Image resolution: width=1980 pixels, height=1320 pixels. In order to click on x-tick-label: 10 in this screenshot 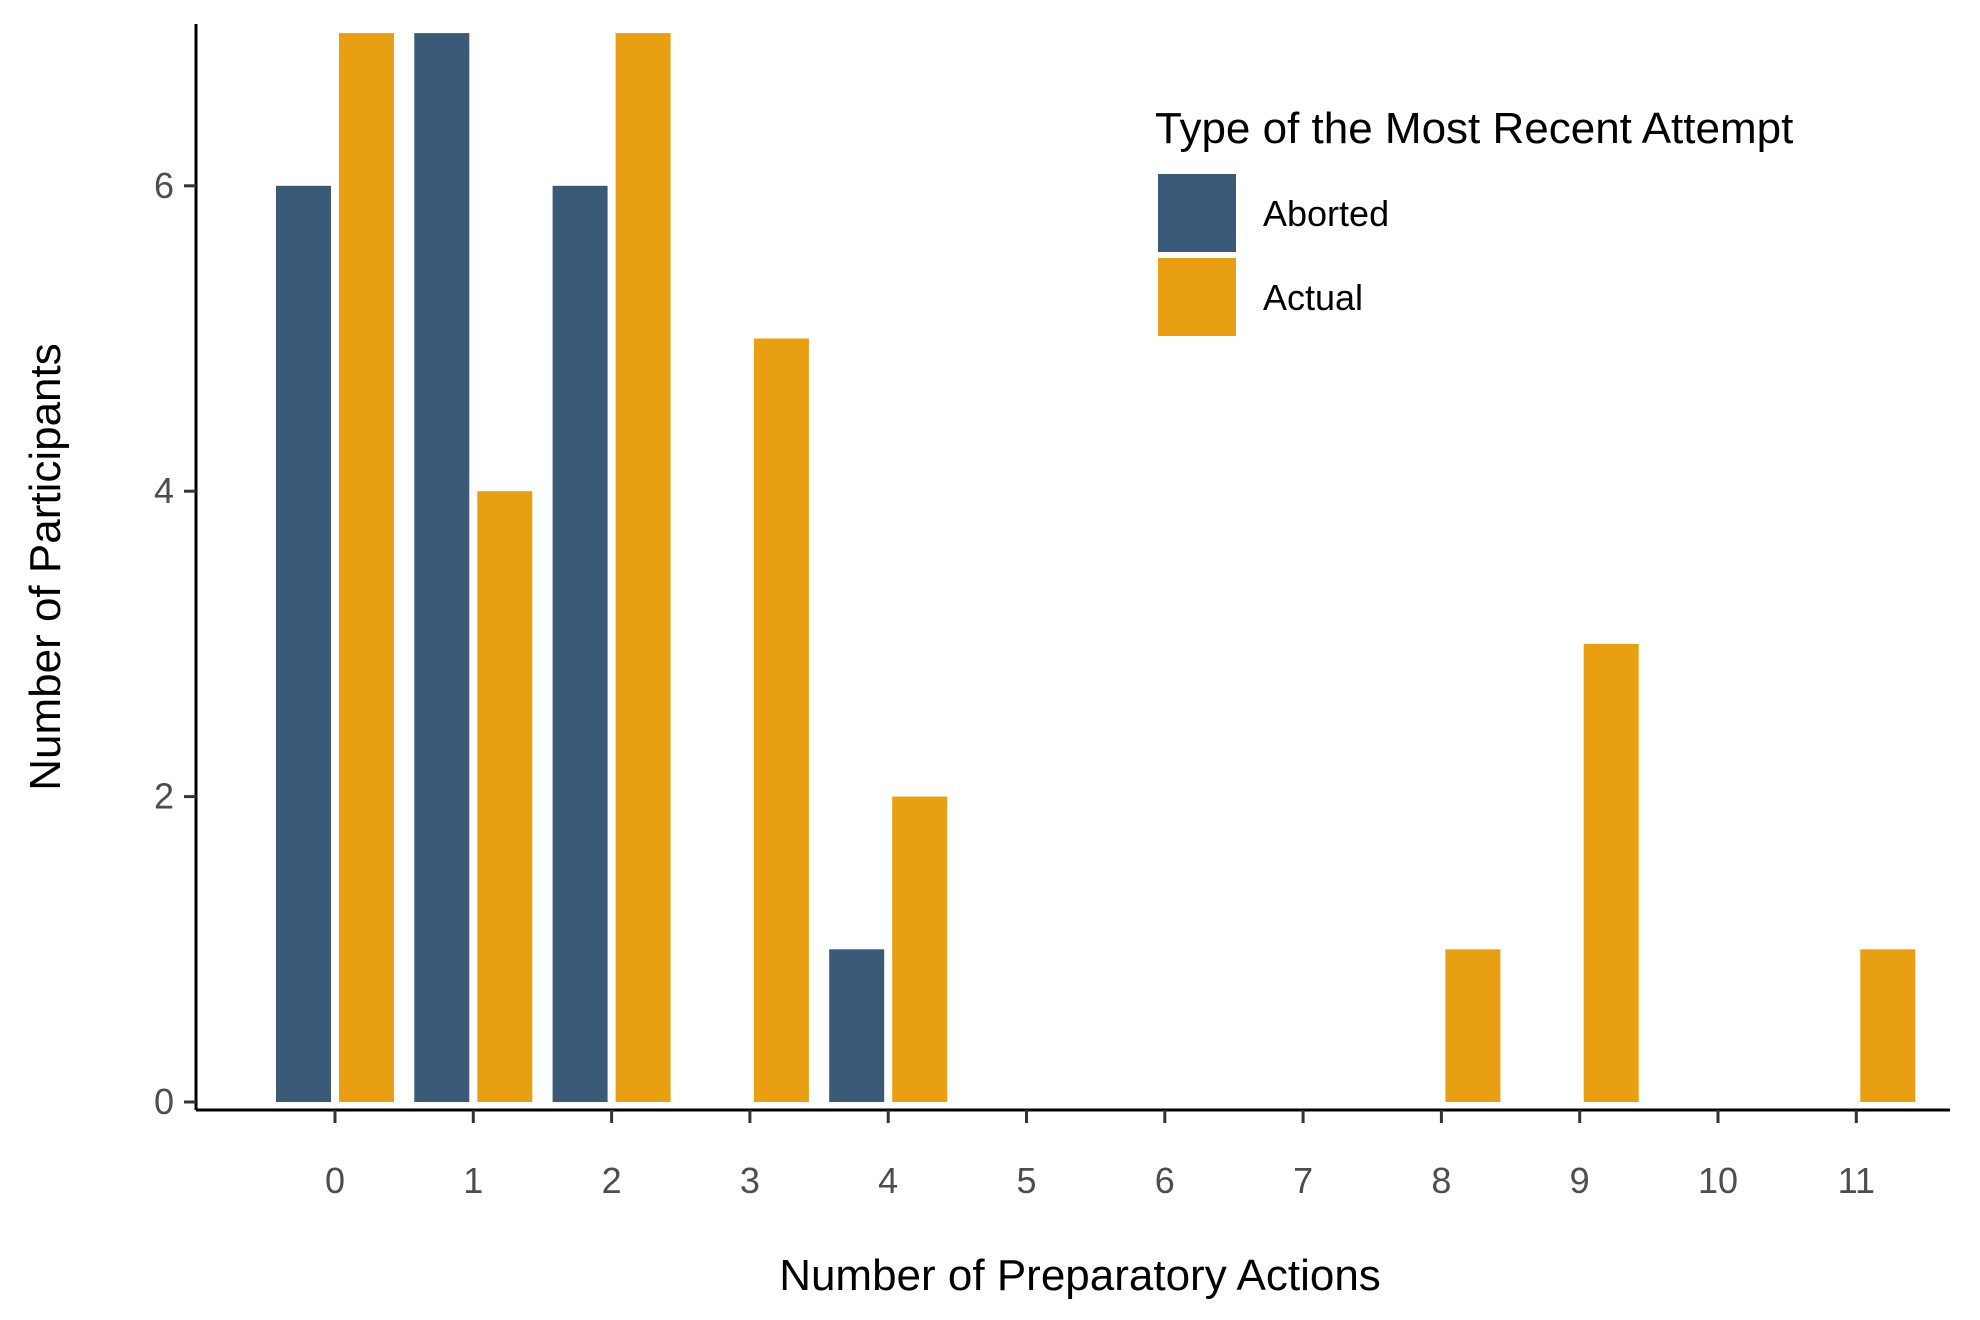, I will do `click(1718, 1180)`.